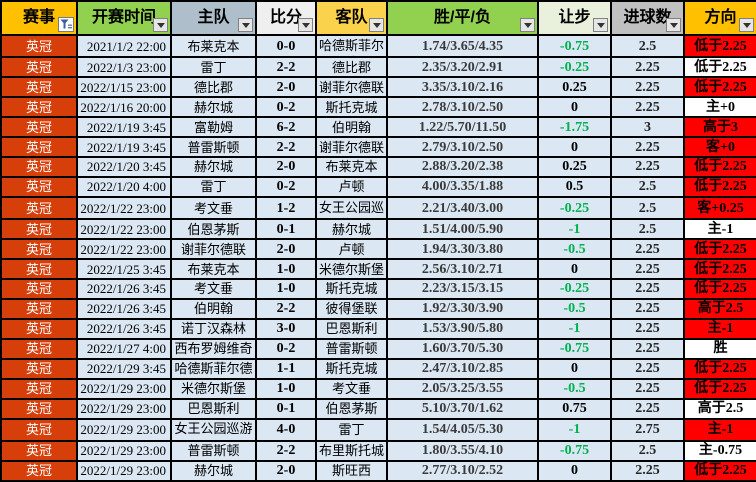 The width and height of the screenshot is (756, 482). I want to click on score-cell: 2-2, so click(286, 308).